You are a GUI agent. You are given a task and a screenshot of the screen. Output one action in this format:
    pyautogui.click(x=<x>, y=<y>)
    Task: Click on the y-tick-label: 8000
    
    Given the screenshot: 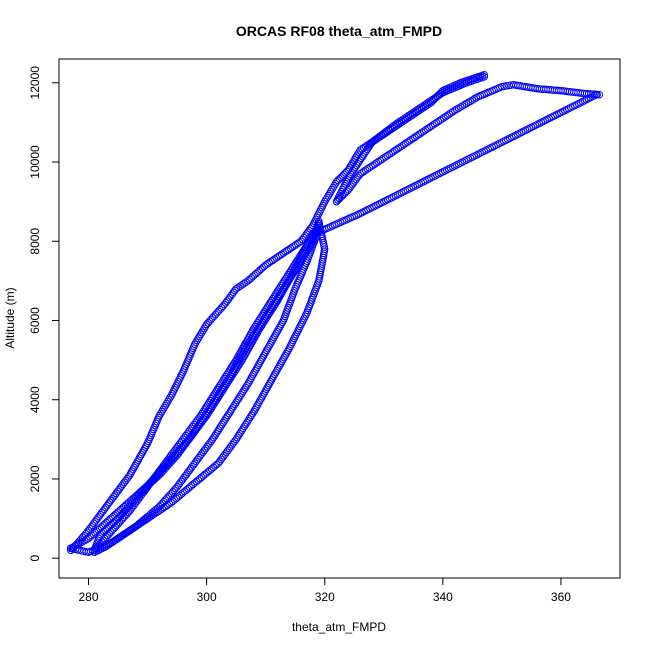 What is the action you would take?
    pyautogui.click(x=35, y=241)
    